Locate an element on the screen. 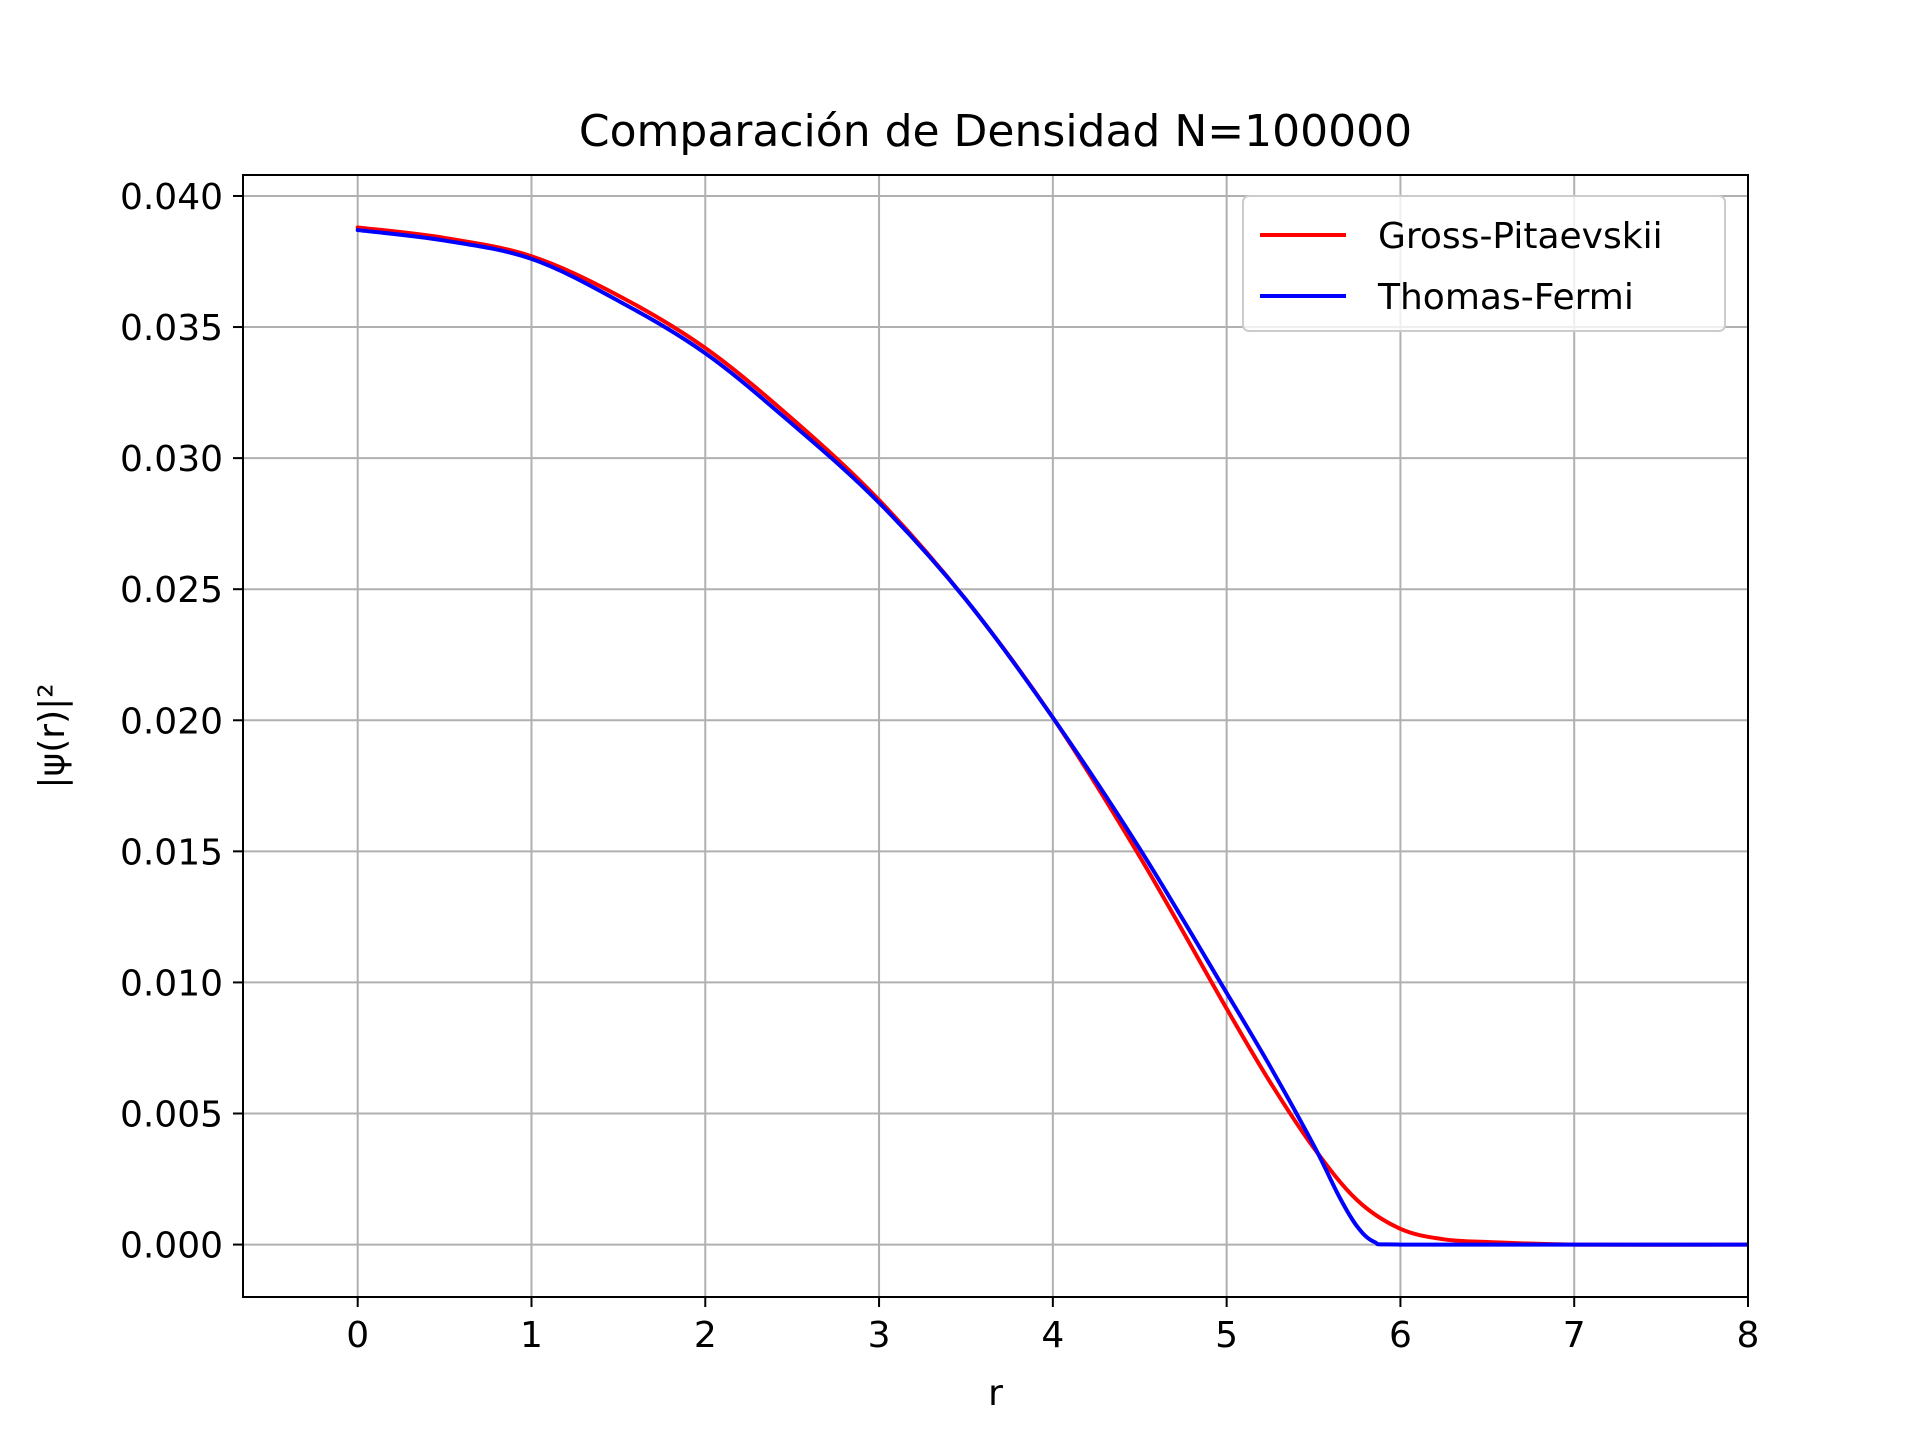 The height and width of the screenshot is (1440, 1920). y-axis-label: |ψ(r)|² is located at coordinates (52, 735).